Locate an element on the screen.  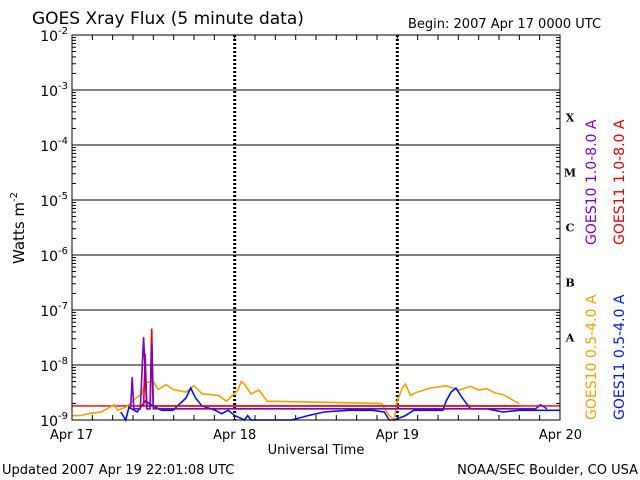
x-axis-label: Universal Time is located at coordinates (316, 450).